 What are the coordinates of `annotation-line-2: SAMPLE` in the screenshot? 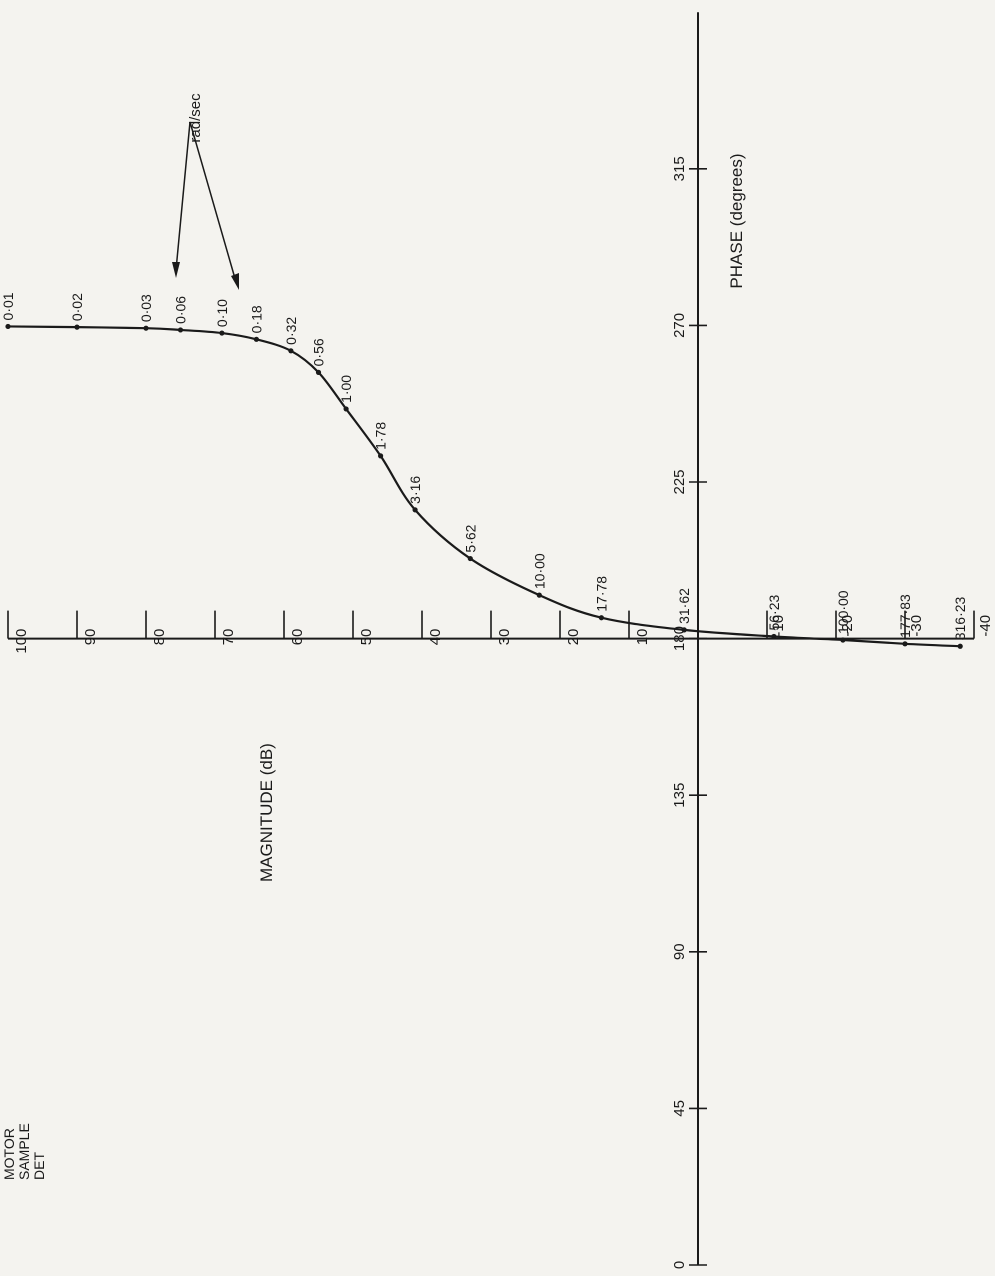 It's located at (24, 1151).